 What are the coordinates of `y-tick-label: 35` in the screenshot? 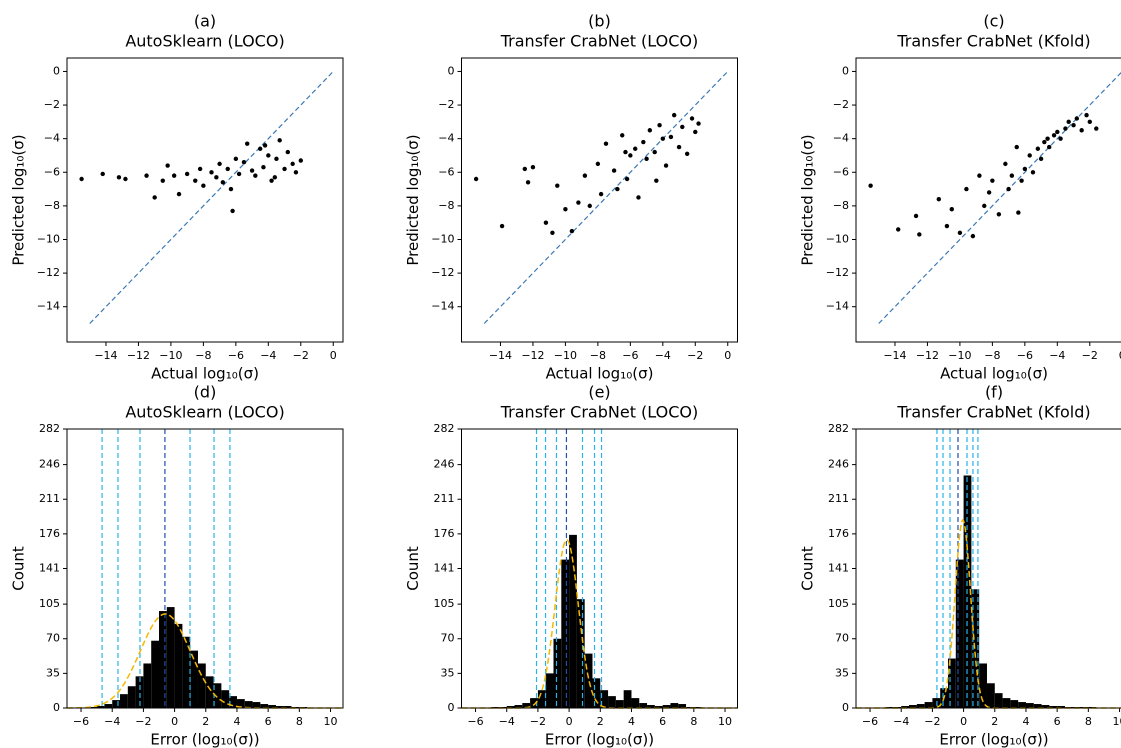 It's located at (842, 672).